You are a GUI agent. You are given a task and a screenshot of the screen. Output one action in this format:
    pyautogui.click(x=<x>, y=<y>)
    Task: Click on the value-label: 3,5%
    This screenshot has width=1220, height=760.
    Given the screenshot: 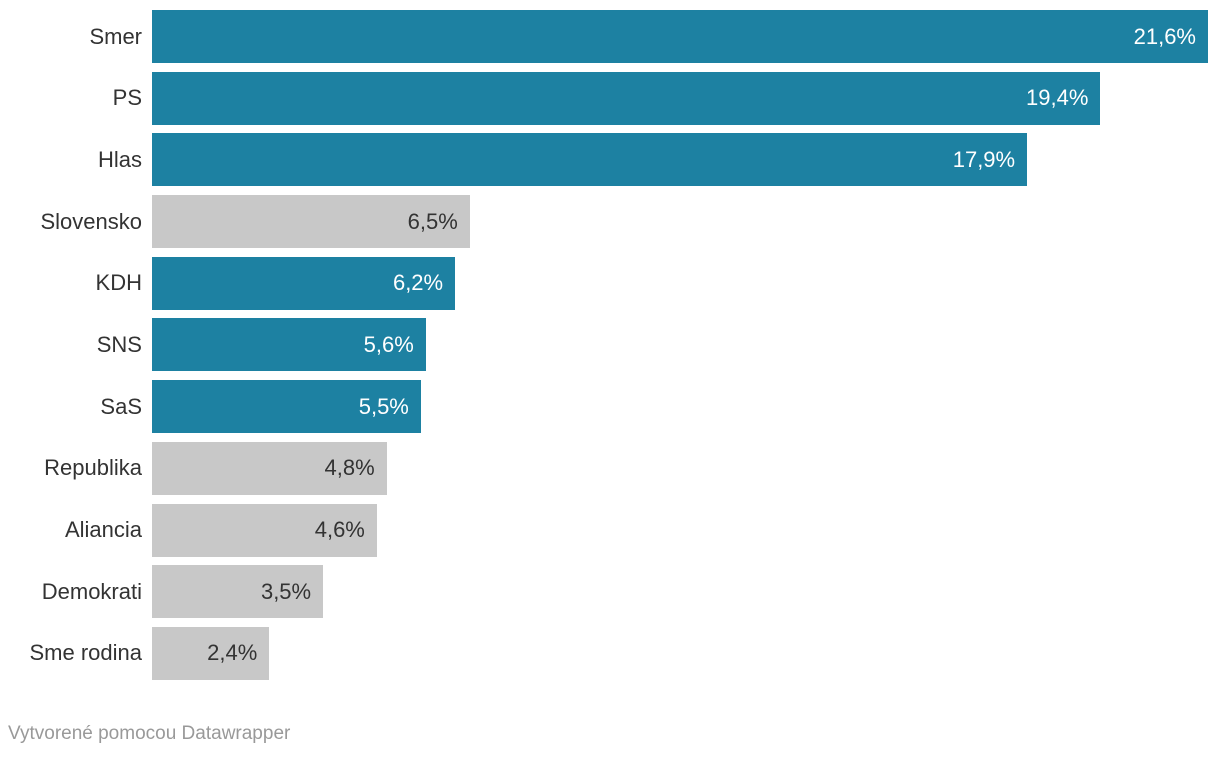 What is the action you would take?
    pyautogui.click(x=286, y=591)
    